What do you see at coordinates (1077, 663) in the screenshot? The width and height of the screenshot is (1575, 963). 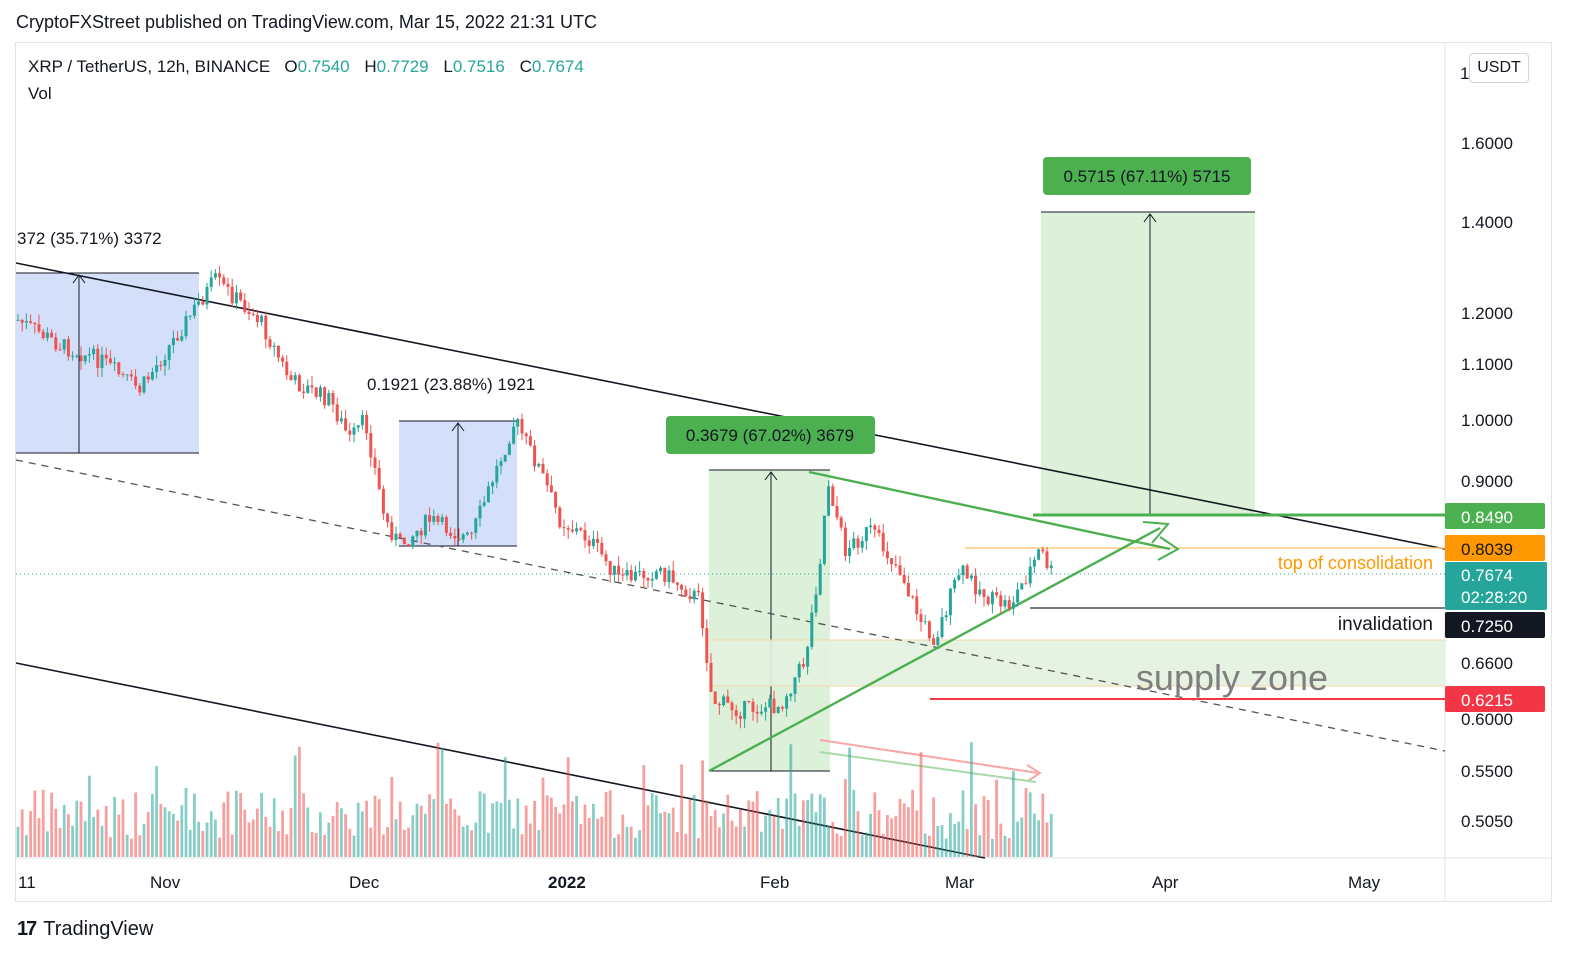 I see `supply-zone` at bounding box center [1077, 663].